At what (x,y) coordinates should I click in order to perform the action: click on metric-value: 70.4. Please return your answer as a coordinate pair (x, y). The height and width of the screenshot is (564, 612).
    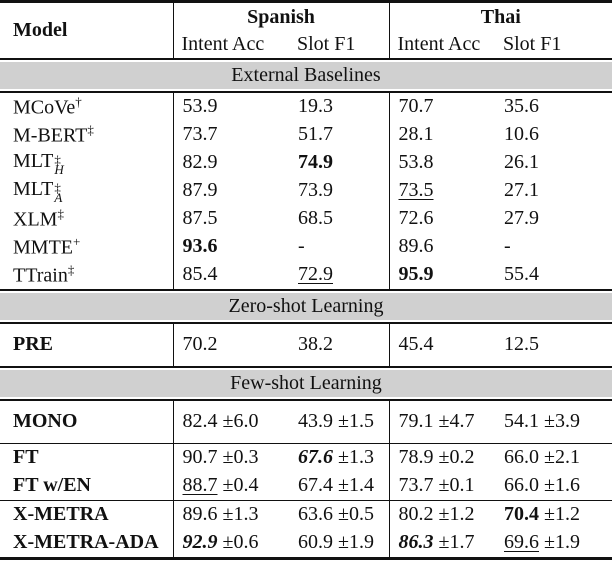
    Looking at the image, I should click on (521, 514).